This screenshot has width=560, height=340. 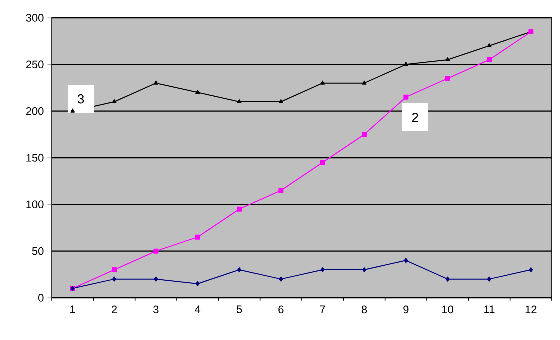 I want to click on x-tick-label: 11, so click(x=489, y=310).